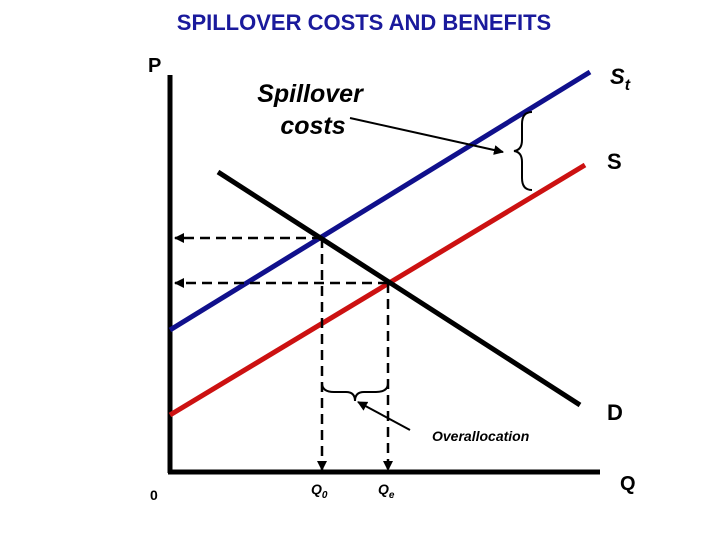 The width and height of the screenshot is (728, 546). What do you see at coordinates (384, 416) in the screenshot?
I see `overallocation-arrow` at bounding box center [384, 416].